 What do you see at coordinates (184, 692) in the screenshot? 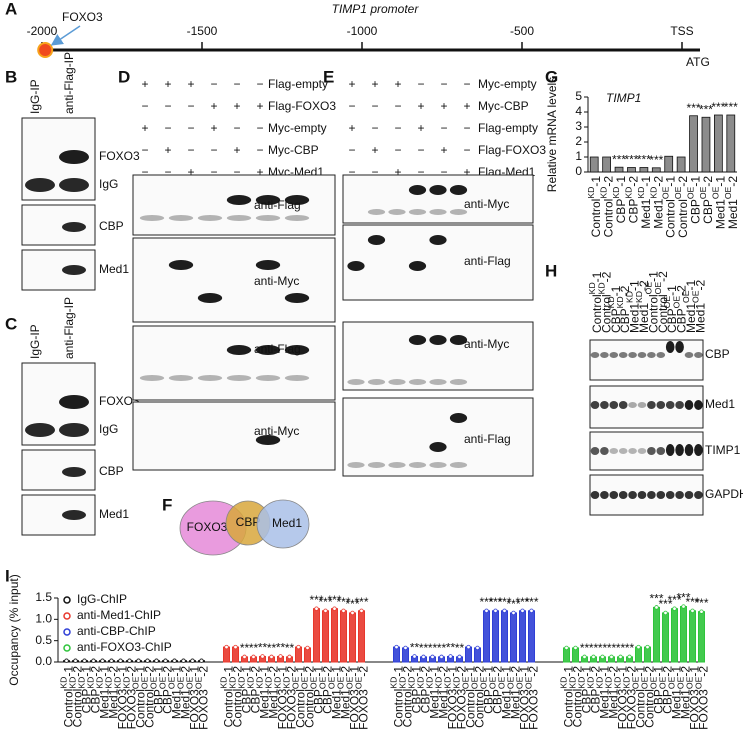
I see `x-tick-label: Med1OE-2` at bounding box center [184, 692].